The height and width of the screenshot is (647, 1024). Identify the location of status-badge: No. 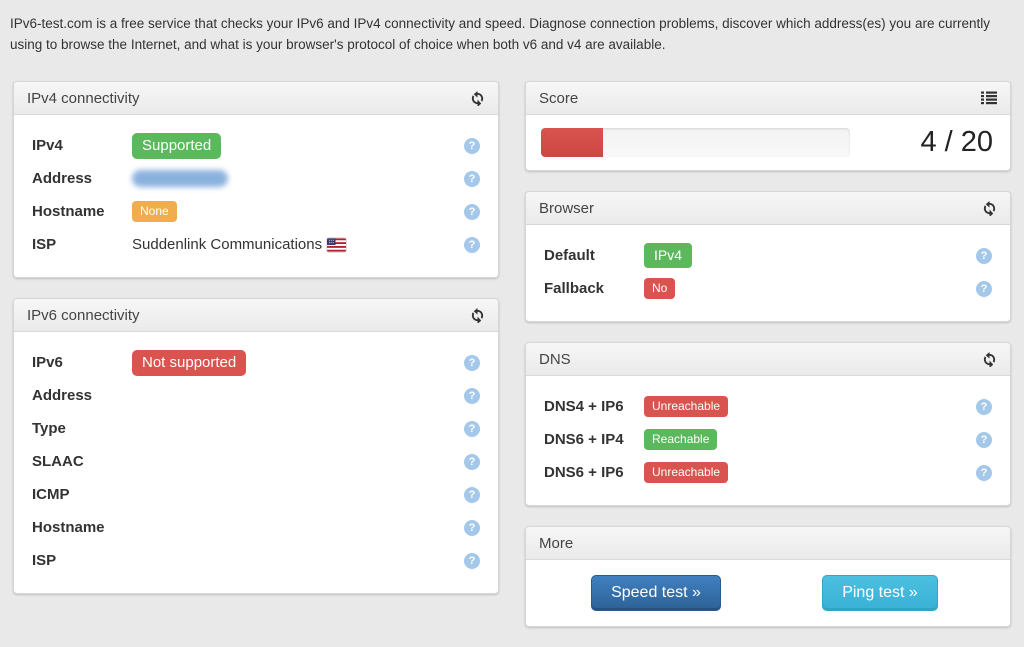
(660, 288).